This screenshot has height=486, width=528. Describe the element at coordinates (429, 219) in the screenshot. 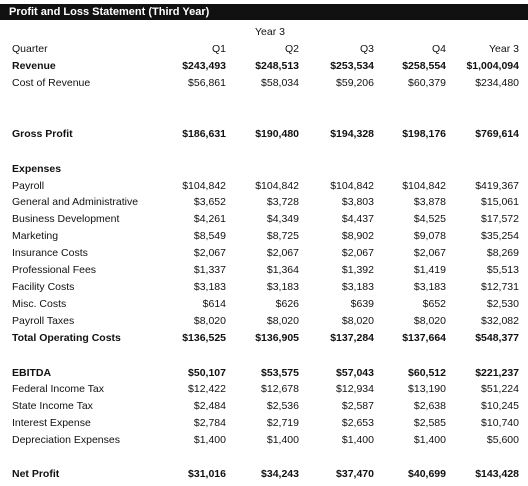

I see `cell-q4: $4,525` at that location.